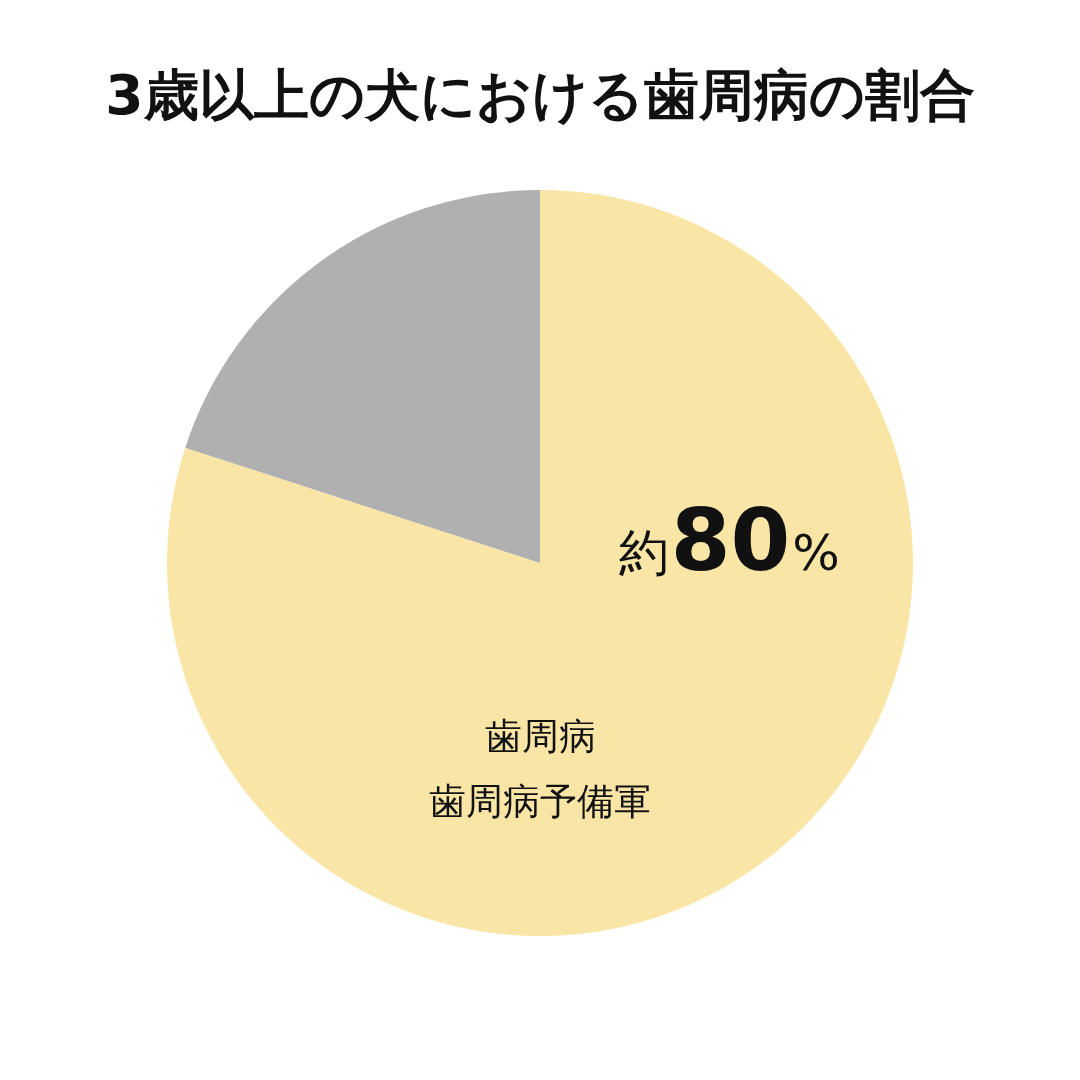 Image resolution: width=1080 pixels, height=1080 pixels. What do you see at coordinates (540, 95) in the screenshot?
I see `chart-title: 3歳以上の犬における歯周病の割合` at bounding box center [540, 95].